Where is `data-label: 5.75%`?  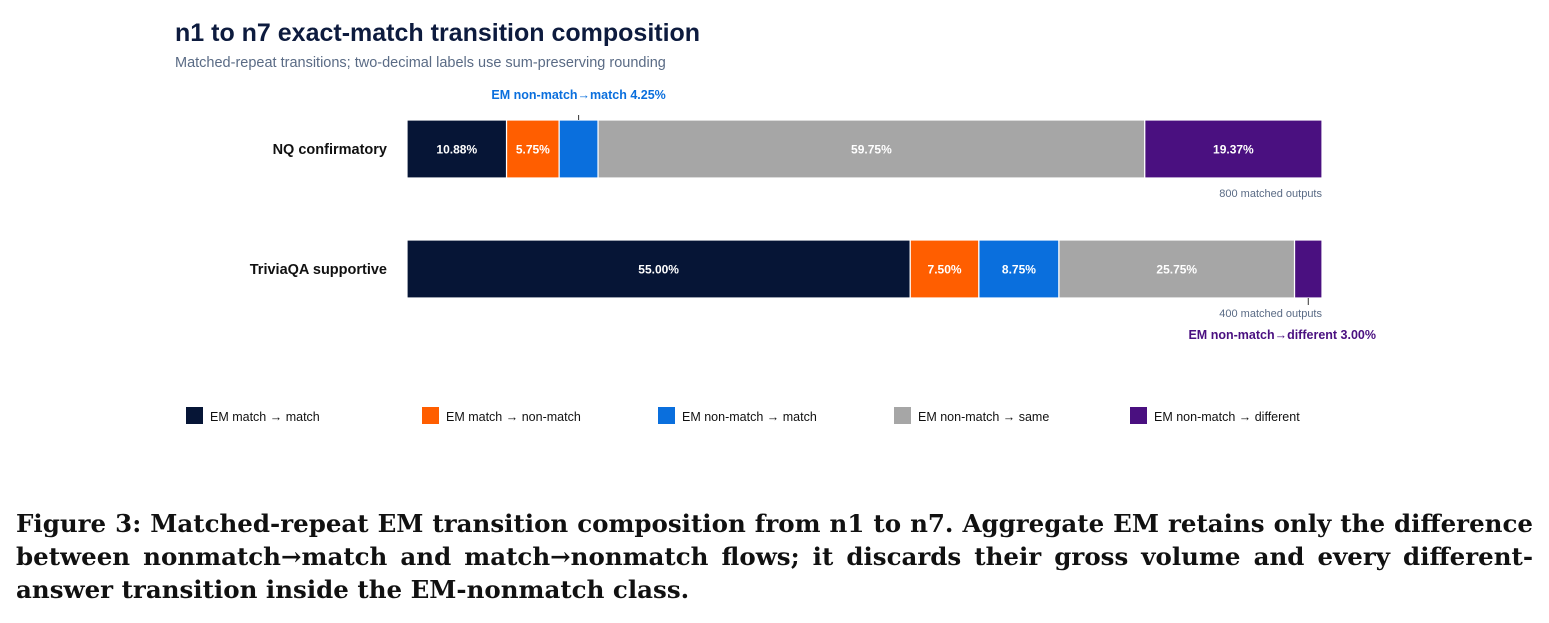
data-label: 5.75% is located at coordinates (533, 150).